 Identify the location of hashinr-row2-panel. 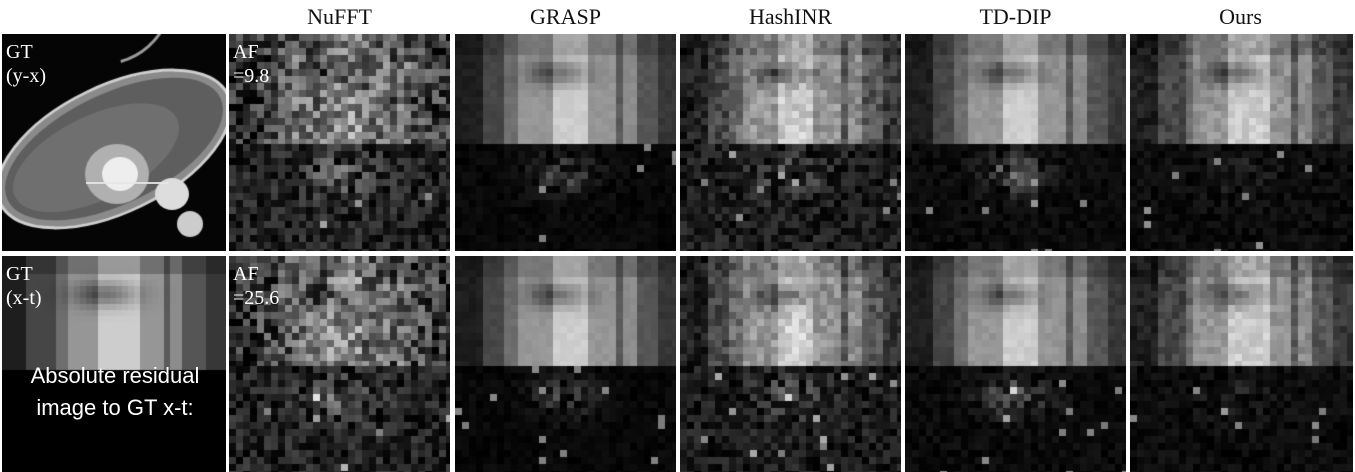
(790, 364).